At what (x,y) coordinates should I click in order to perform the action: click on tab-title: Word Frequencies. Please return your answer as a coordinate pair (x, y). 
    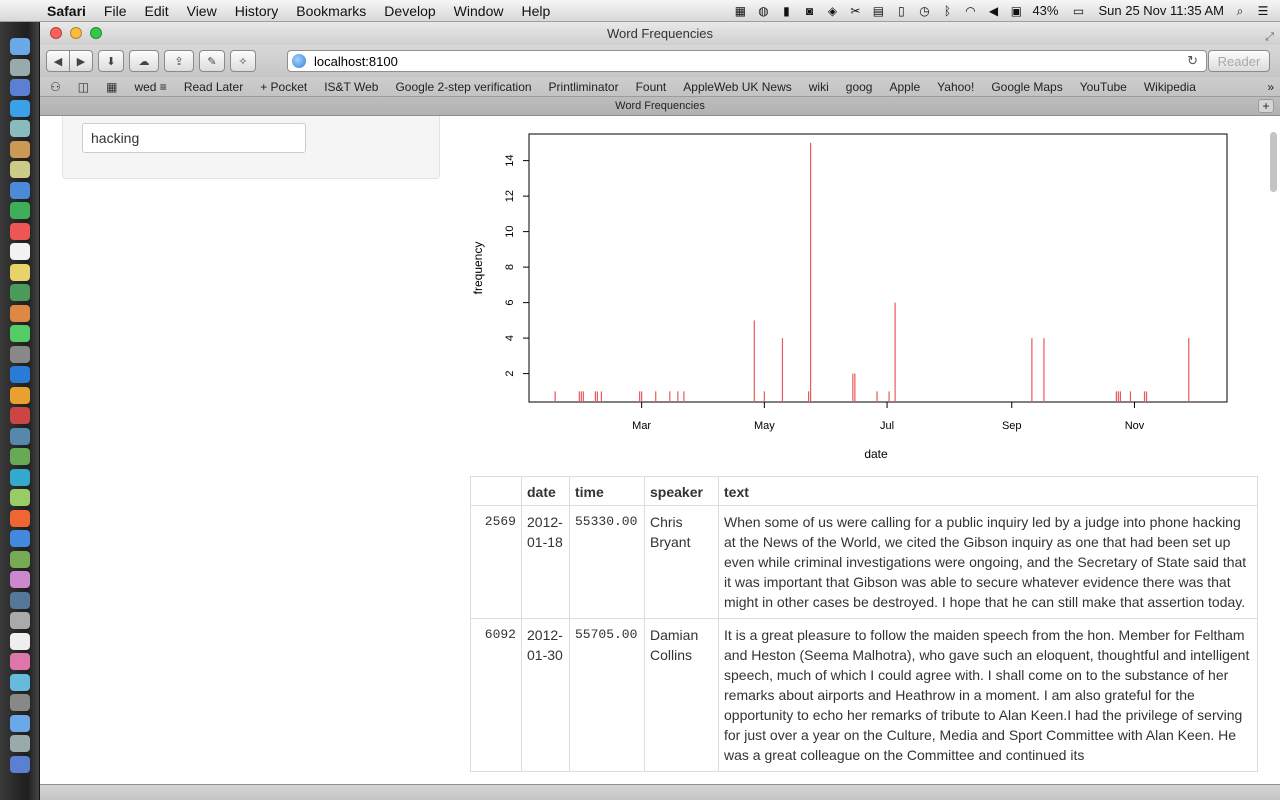
    Looking at the image, I should click on (660, 106).